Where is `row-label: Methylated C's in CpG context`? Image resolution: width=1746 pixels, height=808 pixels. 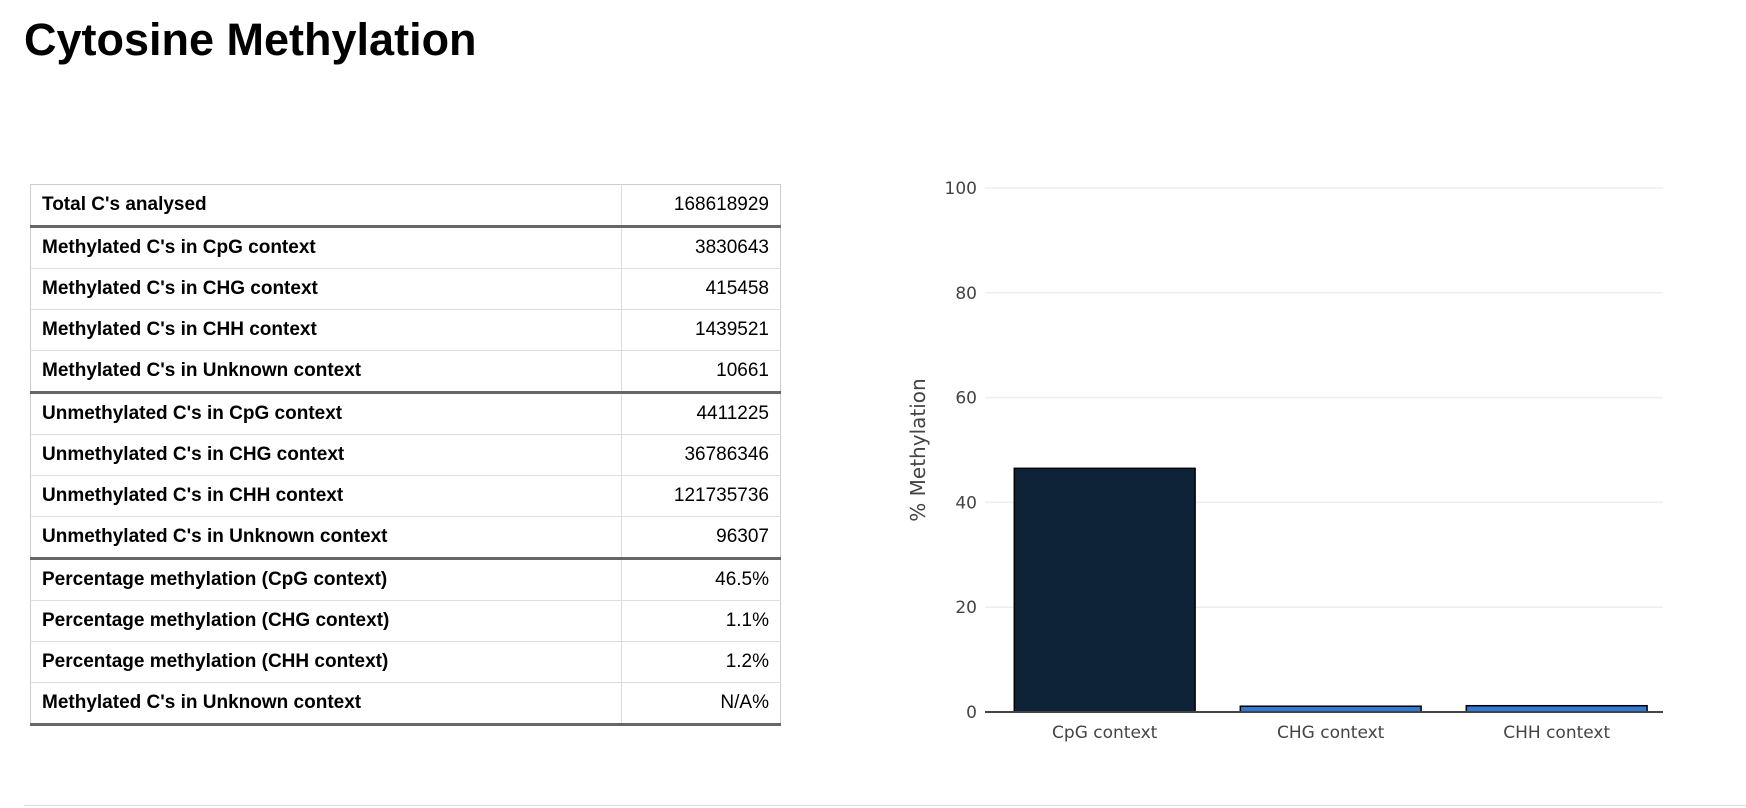
row-label: Methylated C's in CpG context is located at coordinates (326, 247).